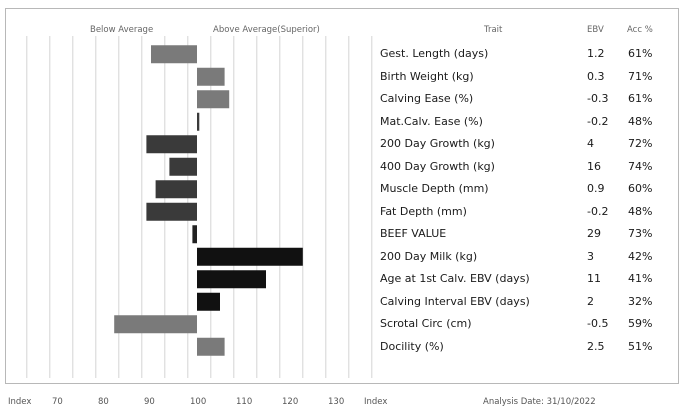  I want to click on ebv-value: 16, so click(594, 166).